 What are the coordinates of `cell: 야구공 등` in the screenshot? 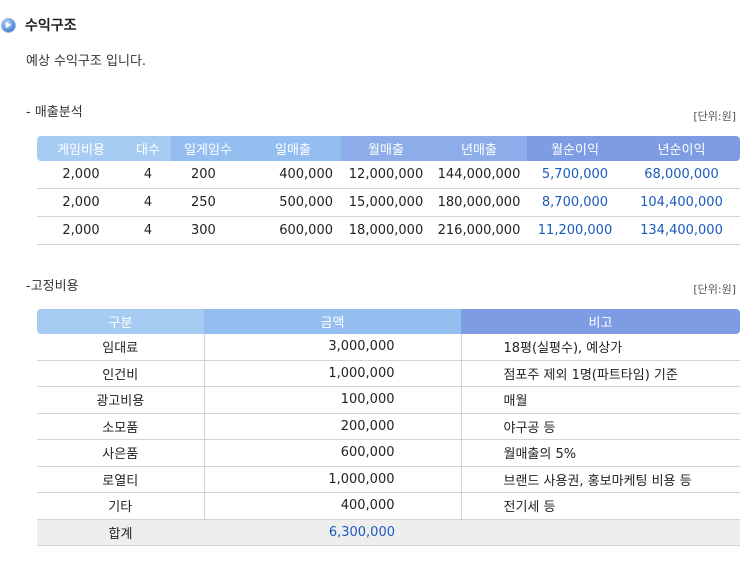 It's located at (600, 426).